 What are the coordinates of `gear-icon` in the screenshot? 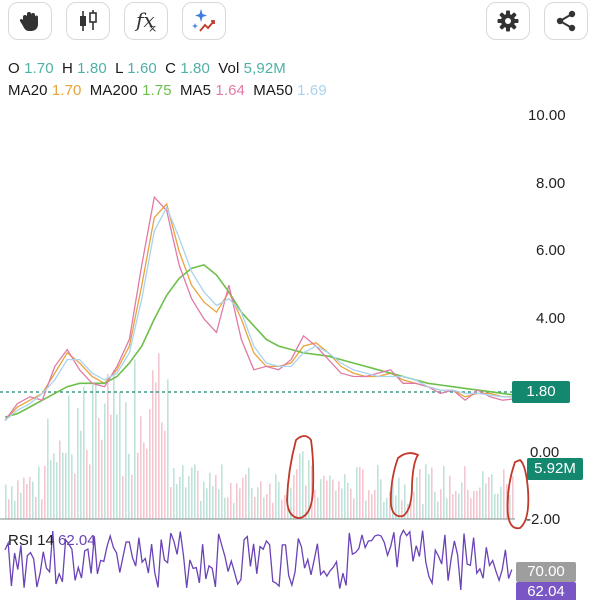 It's located at (508, 21).